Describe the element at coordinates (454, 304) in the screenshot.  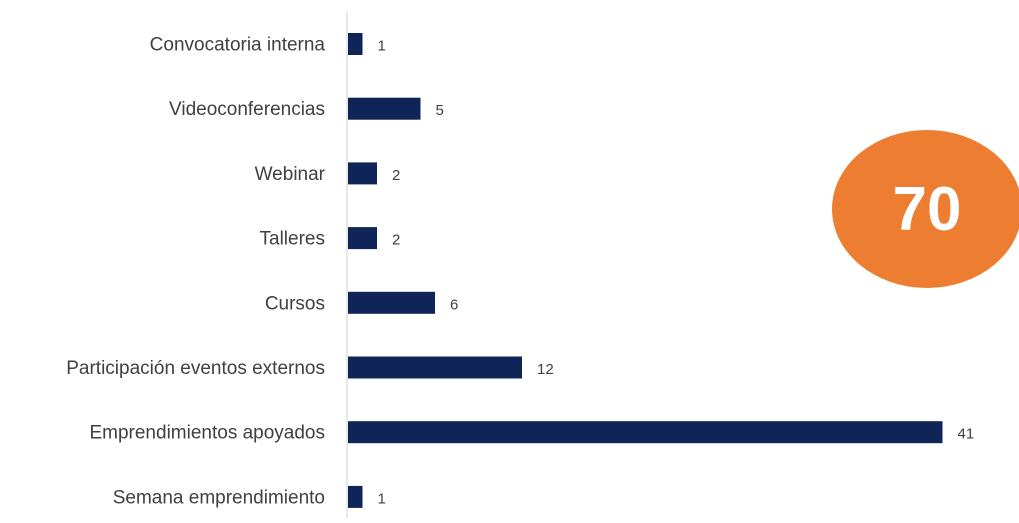
I see `data-label: 6` at that location.